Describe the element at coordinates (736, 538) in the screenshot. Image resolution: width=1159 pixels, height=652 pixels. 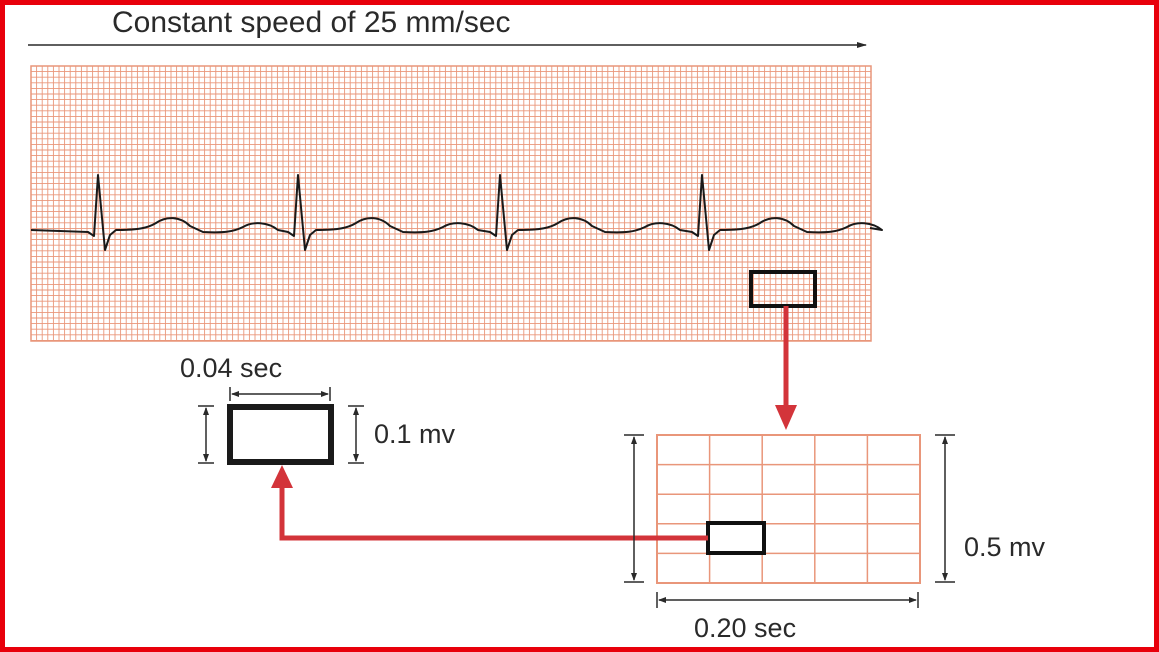
I see `small-box-in-grid` at that location.